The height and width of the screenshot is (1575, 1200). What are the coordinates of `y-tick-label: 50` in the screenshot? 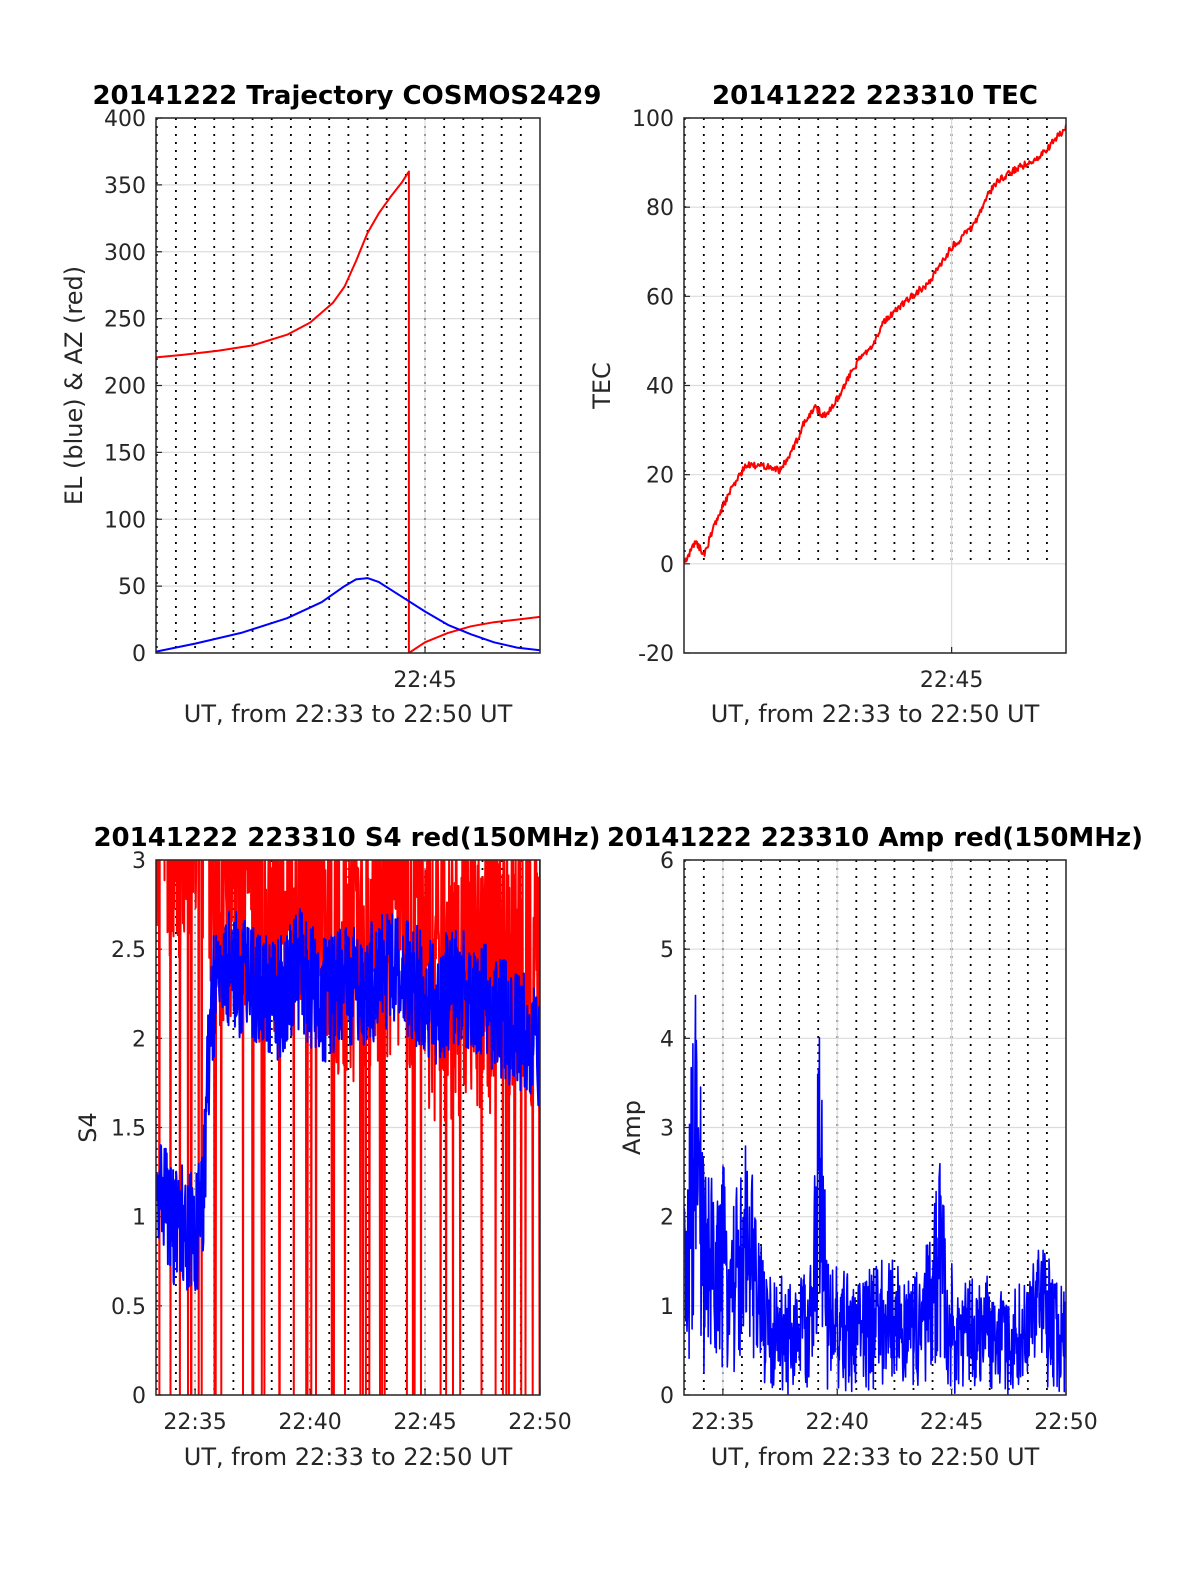 It's located at (132, 587).